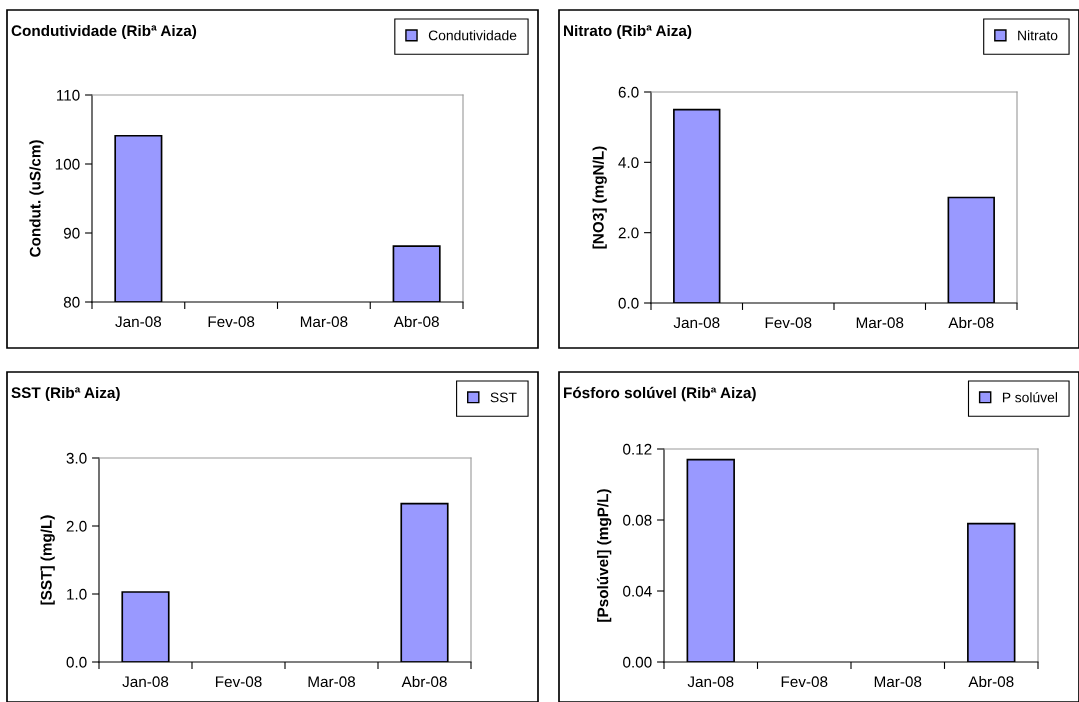 The image size is (1079, 702). What do you see at coordinates (599, 197) in the screenshot?
I see `y-axis-title: [NO3] (mgN/L)` at bounding box center [599, 197].